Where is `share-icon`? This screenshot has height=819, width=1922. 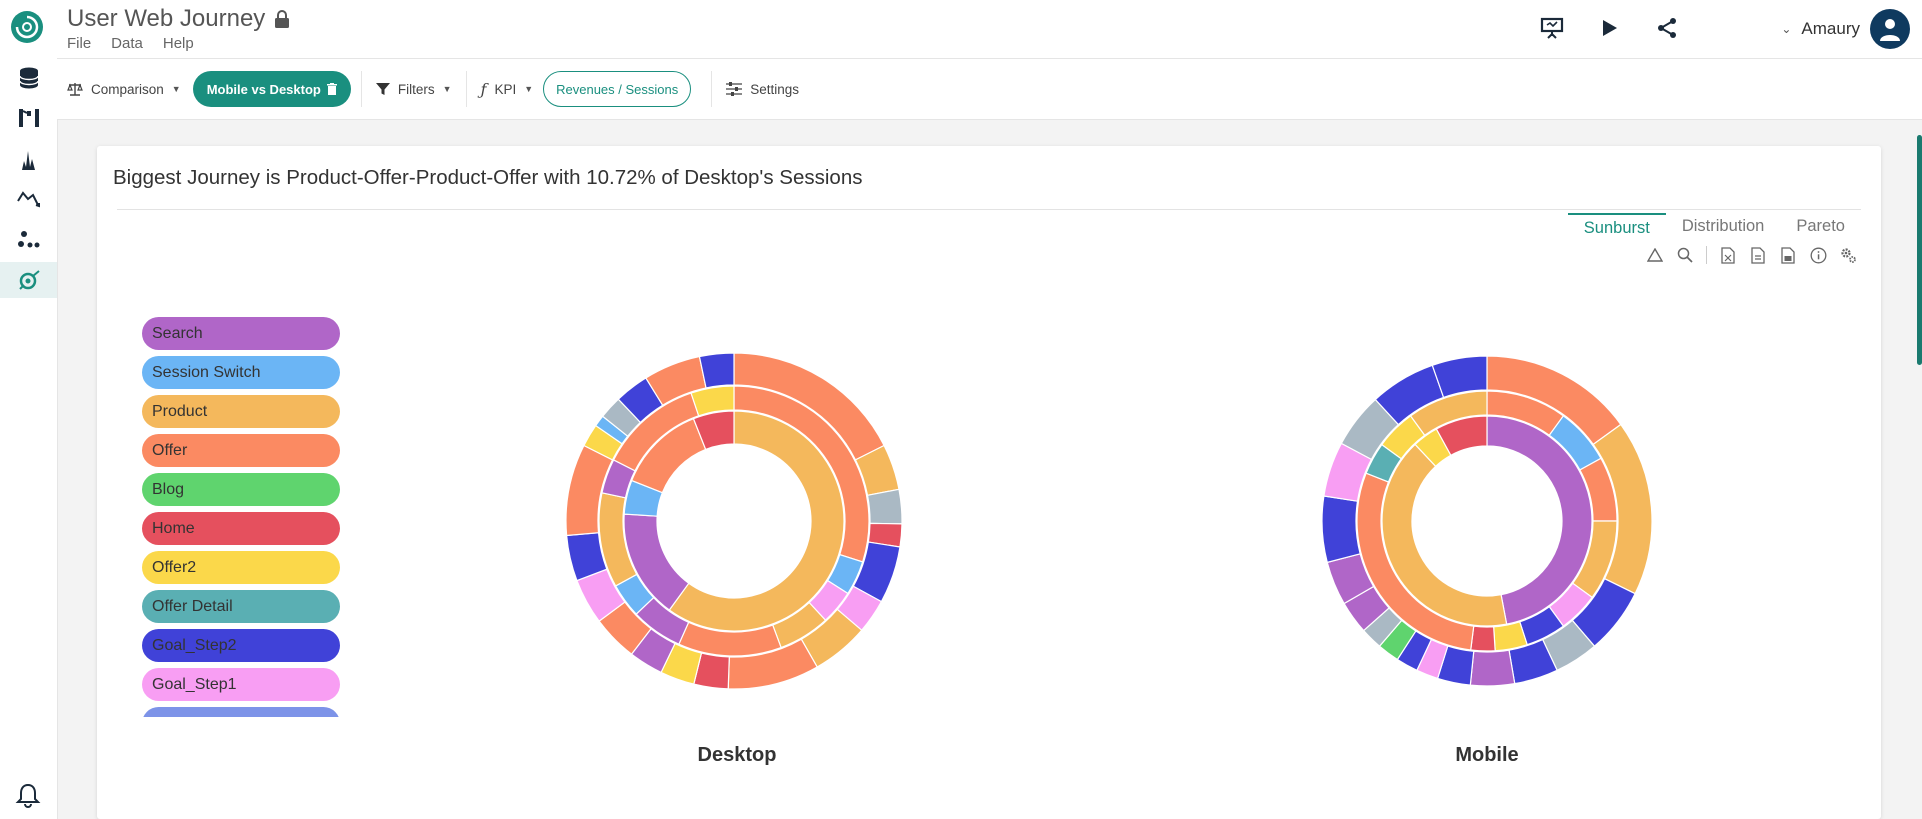
share-icon is located at coordinates (1667, 28).